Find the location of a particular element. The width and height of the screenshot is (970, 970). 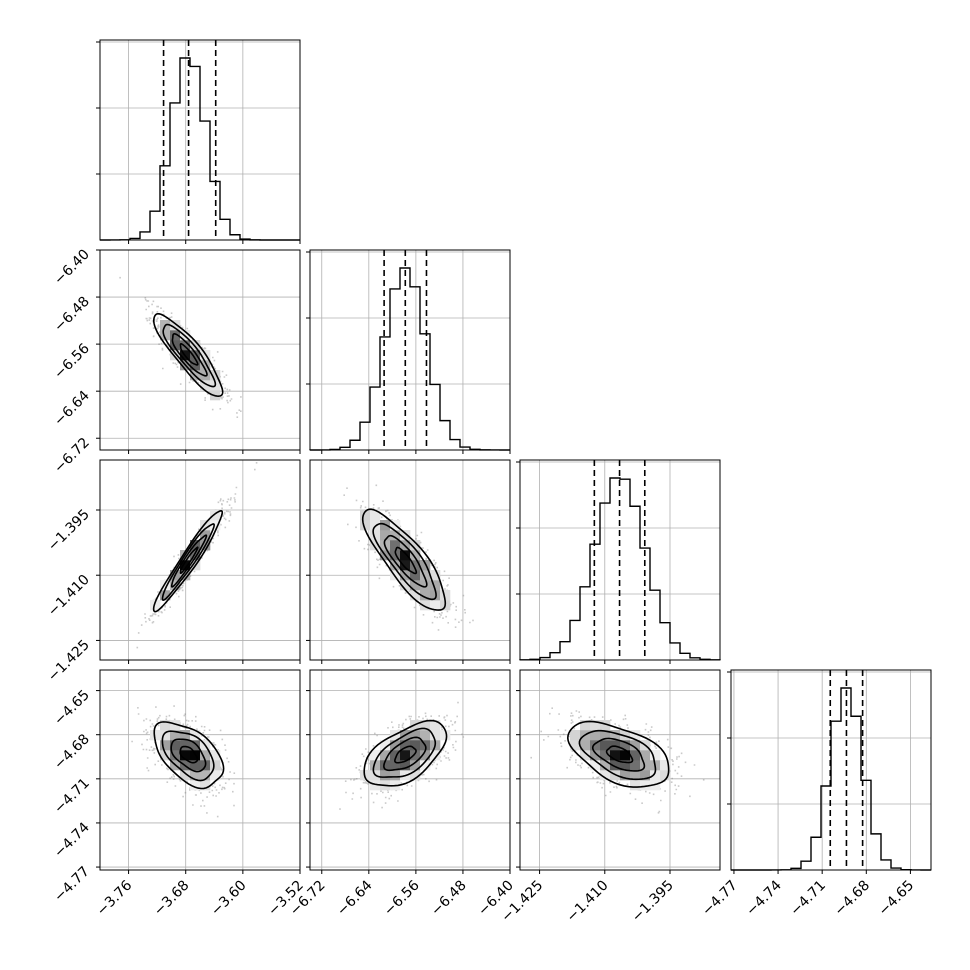

x-tick-label: −3.60 is located at coordinates (229, 899).